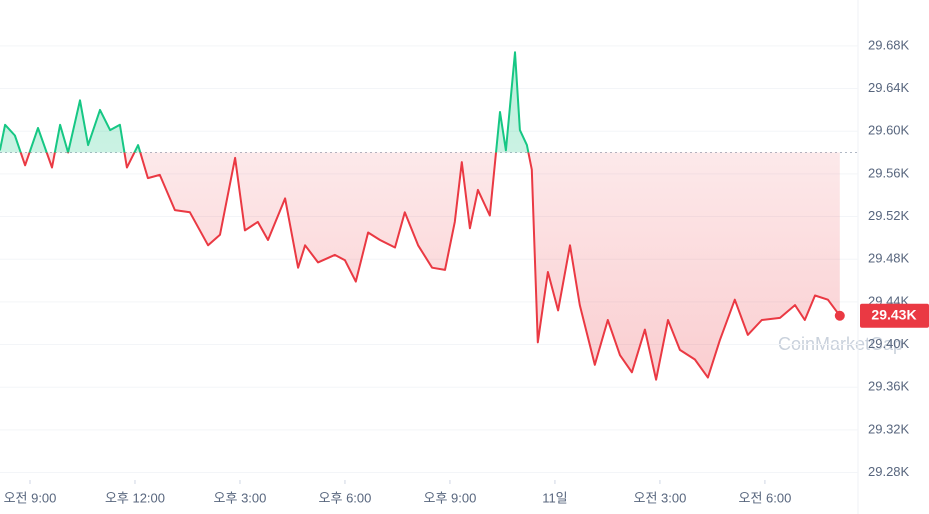 The height and width of the screenshot is (514, 929). Describe the element at coordinates (265, 102) in the screenshot. I see `line-up` at that location.